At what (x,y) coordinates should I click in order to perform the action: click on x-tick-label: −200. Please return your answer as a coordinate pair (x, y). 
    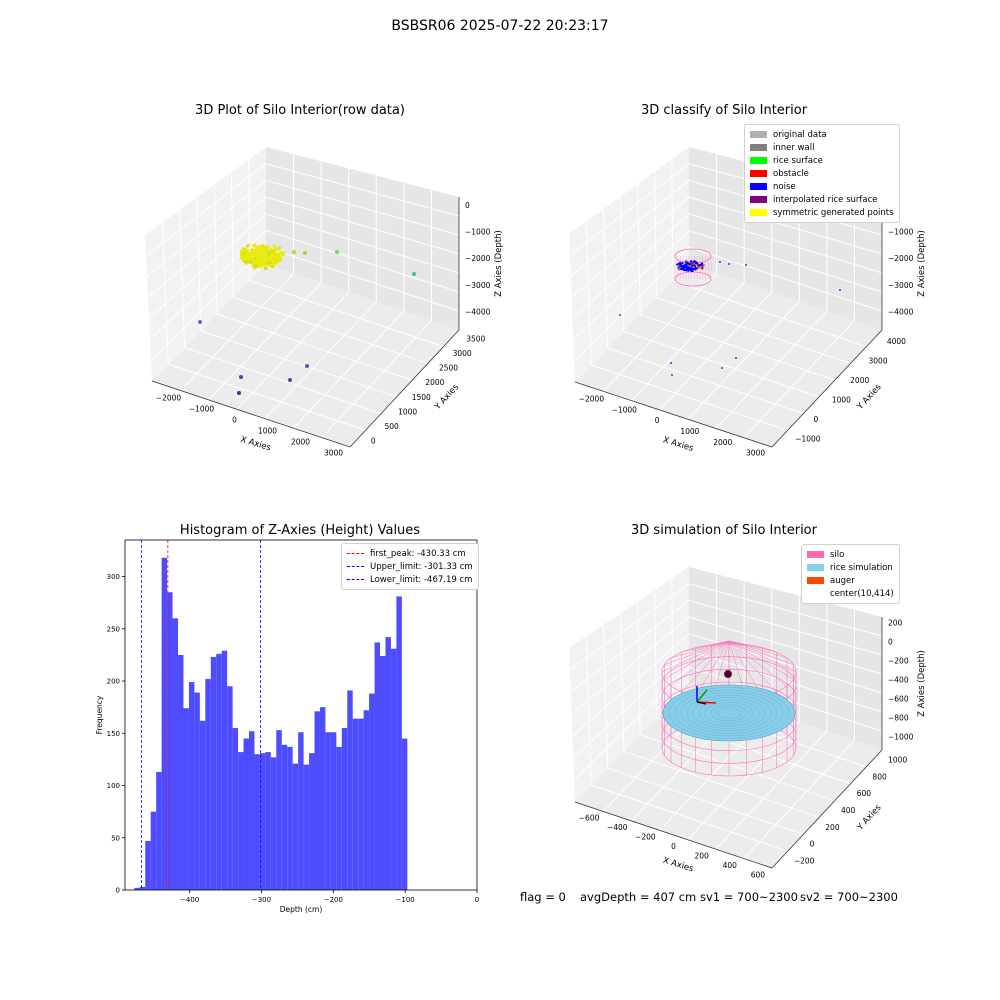
    Looking at the image, I should click on (645, 837).